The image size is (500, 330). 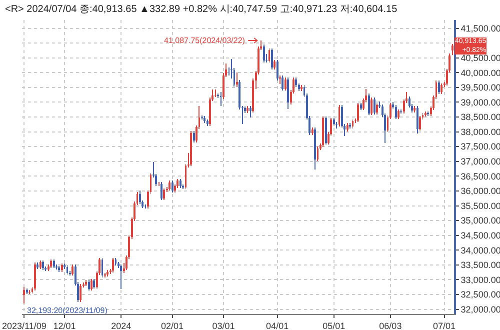 I want to click on candlestick, so click(x=215, y=94).